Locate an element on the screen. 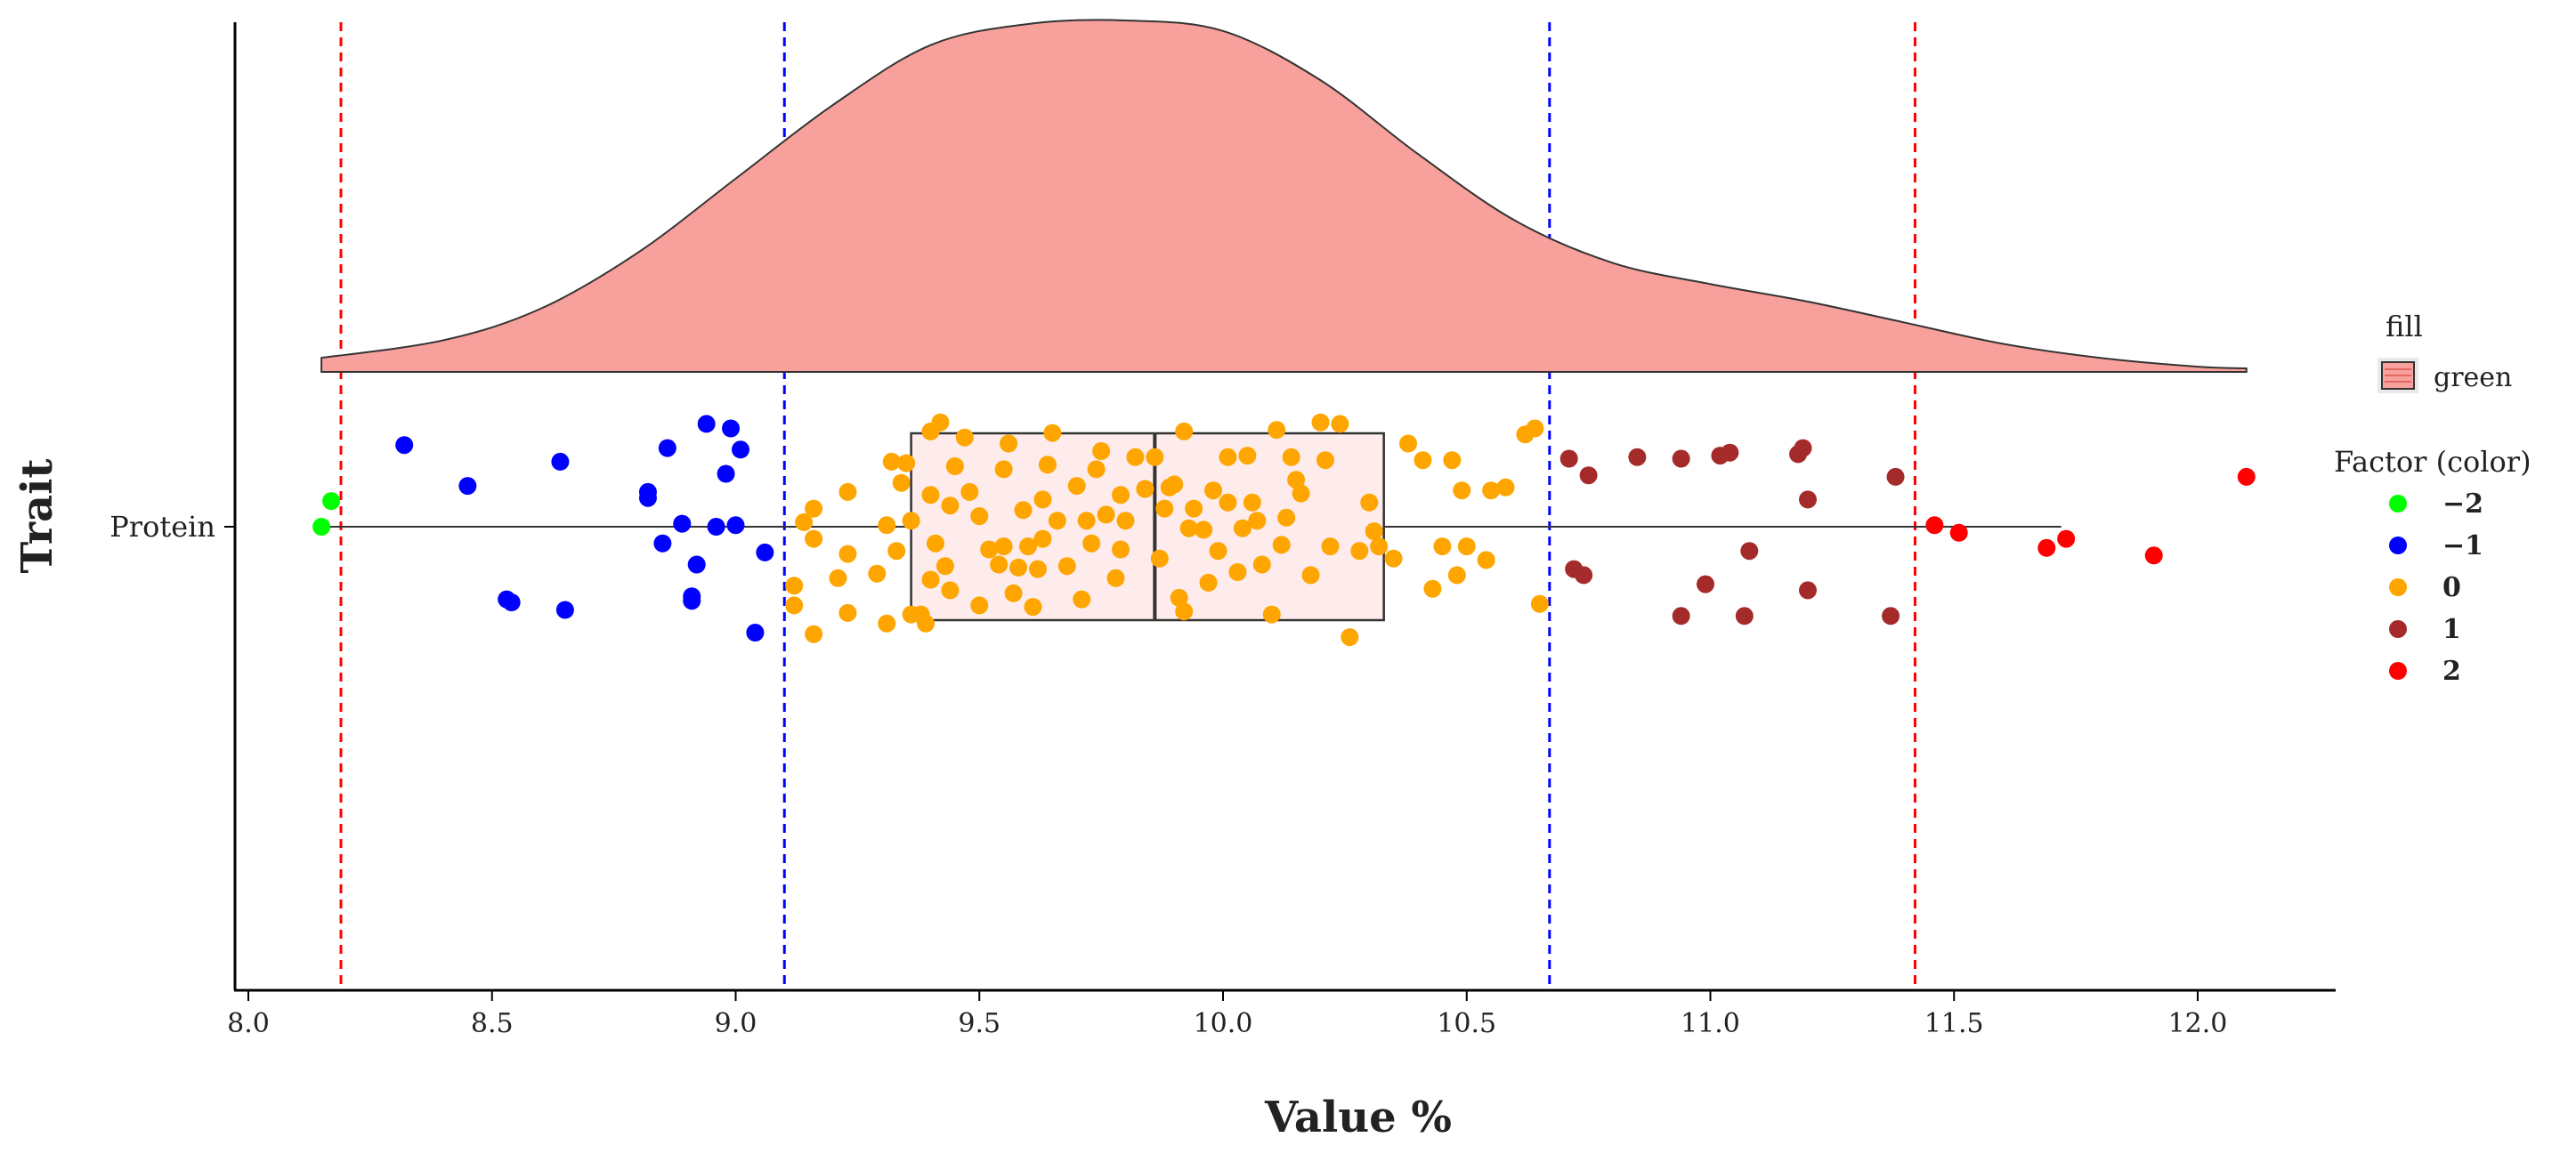 This screenshot has width=2576, height=1154. legend-key-label: 0 is located at coordinates (2452, 587).